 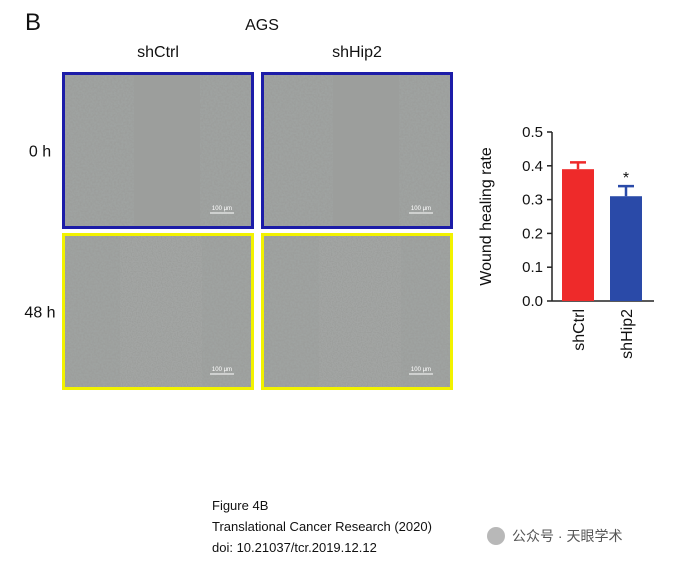 What do you see at coordinates (532, 132) in the screenshot?
I see `y-tick-label: 0.5` at bounding box center [532, 132].